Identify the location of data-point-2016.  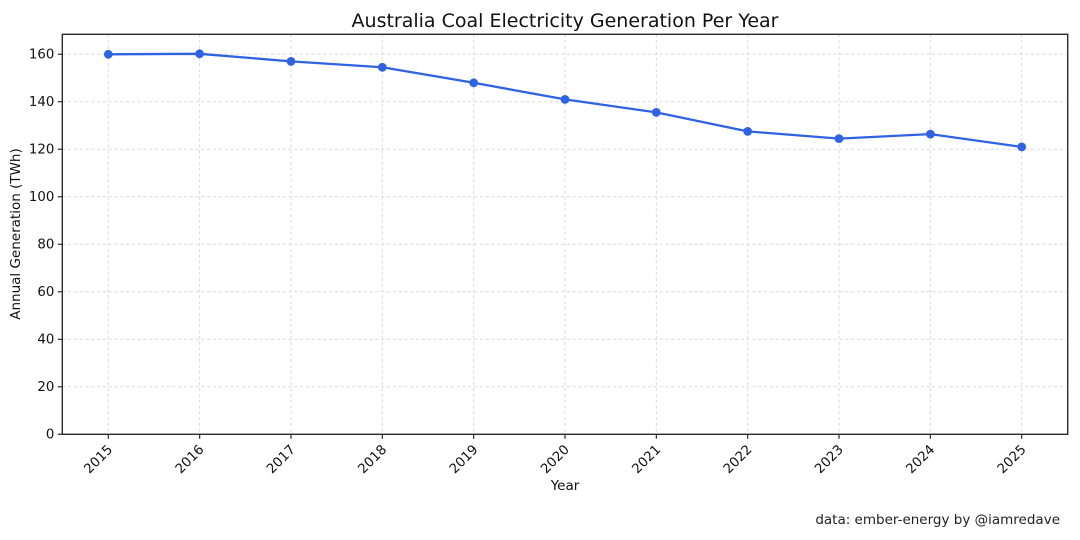
(200, 54).